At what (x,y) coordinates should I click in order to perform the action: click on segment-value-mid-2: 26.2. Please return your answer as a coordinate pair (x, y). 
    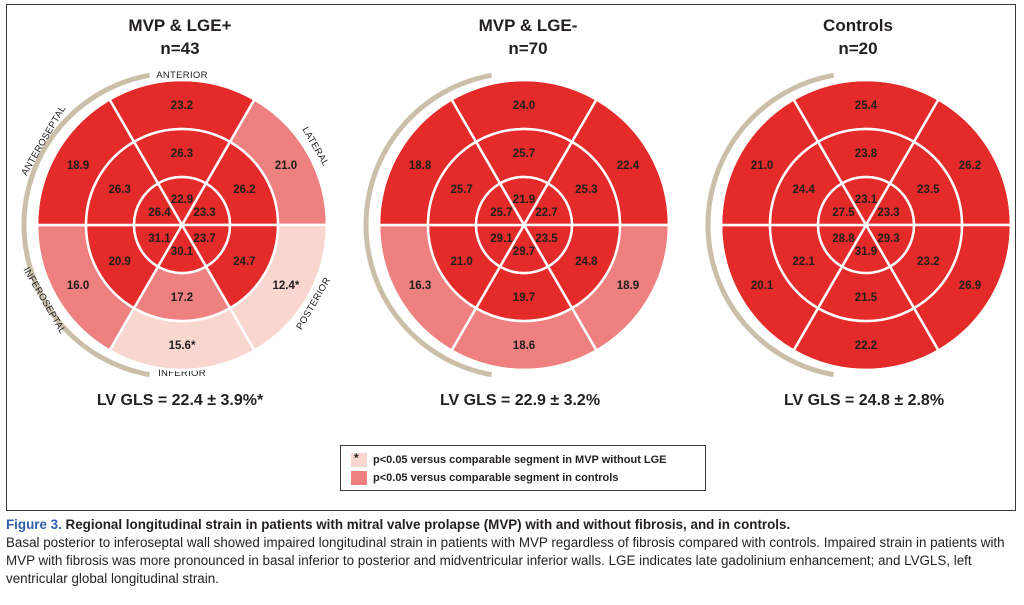
    Looking at the image, I should click on (244, 190).